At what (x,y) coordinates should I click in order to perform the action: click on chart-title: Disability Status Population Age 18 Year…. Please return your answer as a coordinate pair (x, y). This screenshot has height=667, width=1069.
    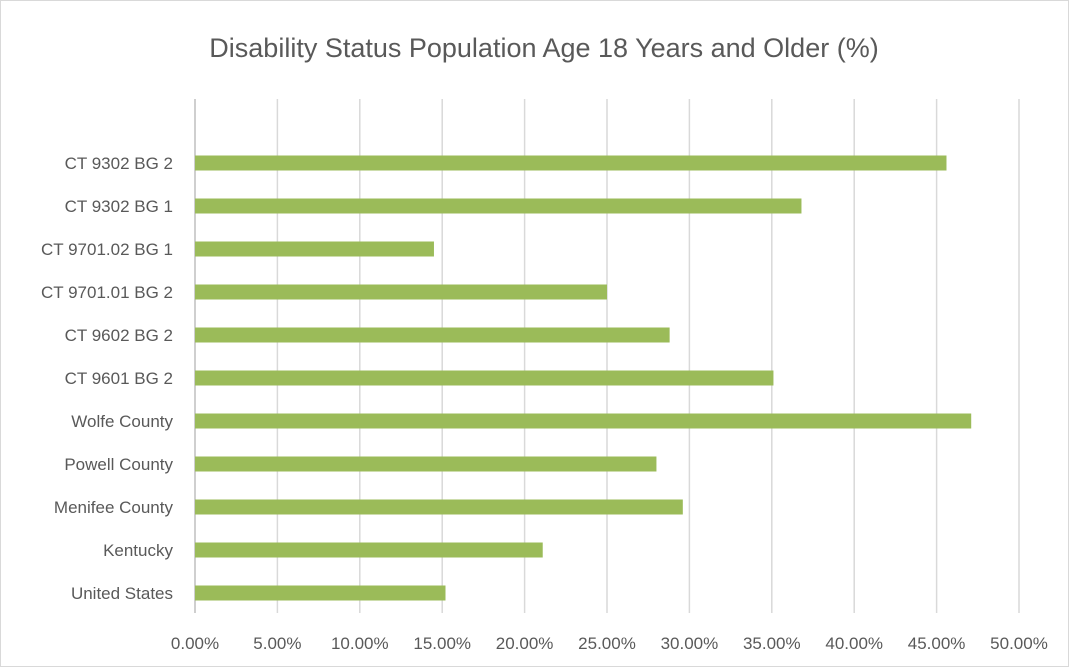
    Looking at the image, I should click on (543, 48).